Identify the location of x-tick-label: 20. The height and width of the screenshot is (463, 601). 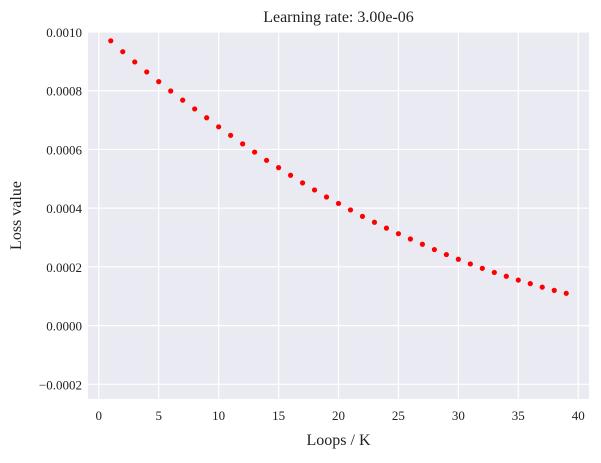
(338, 415).